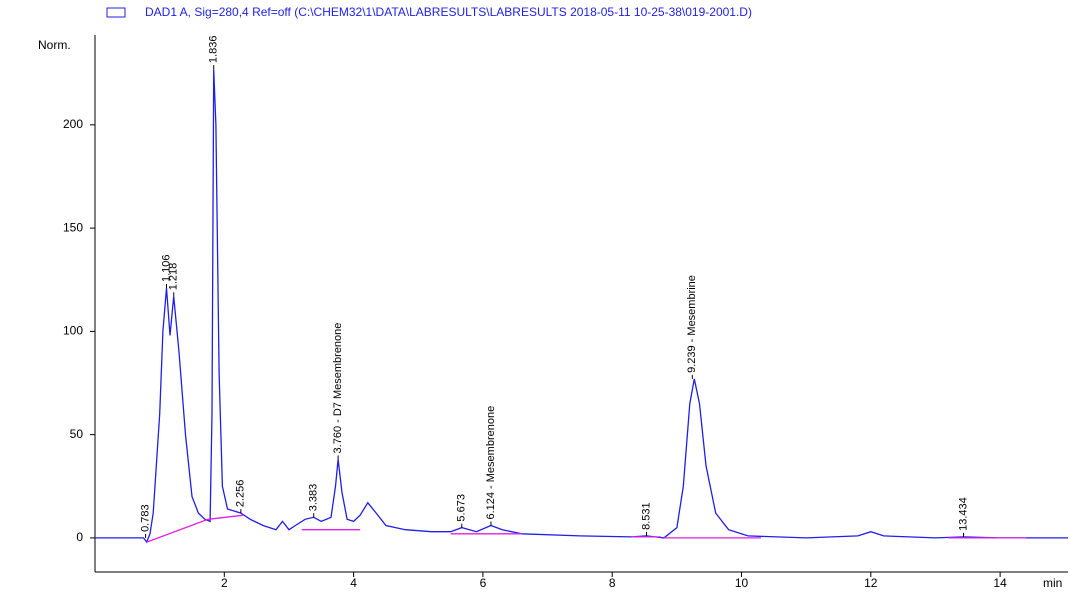  I want to click on baseline, so click(586, 528).